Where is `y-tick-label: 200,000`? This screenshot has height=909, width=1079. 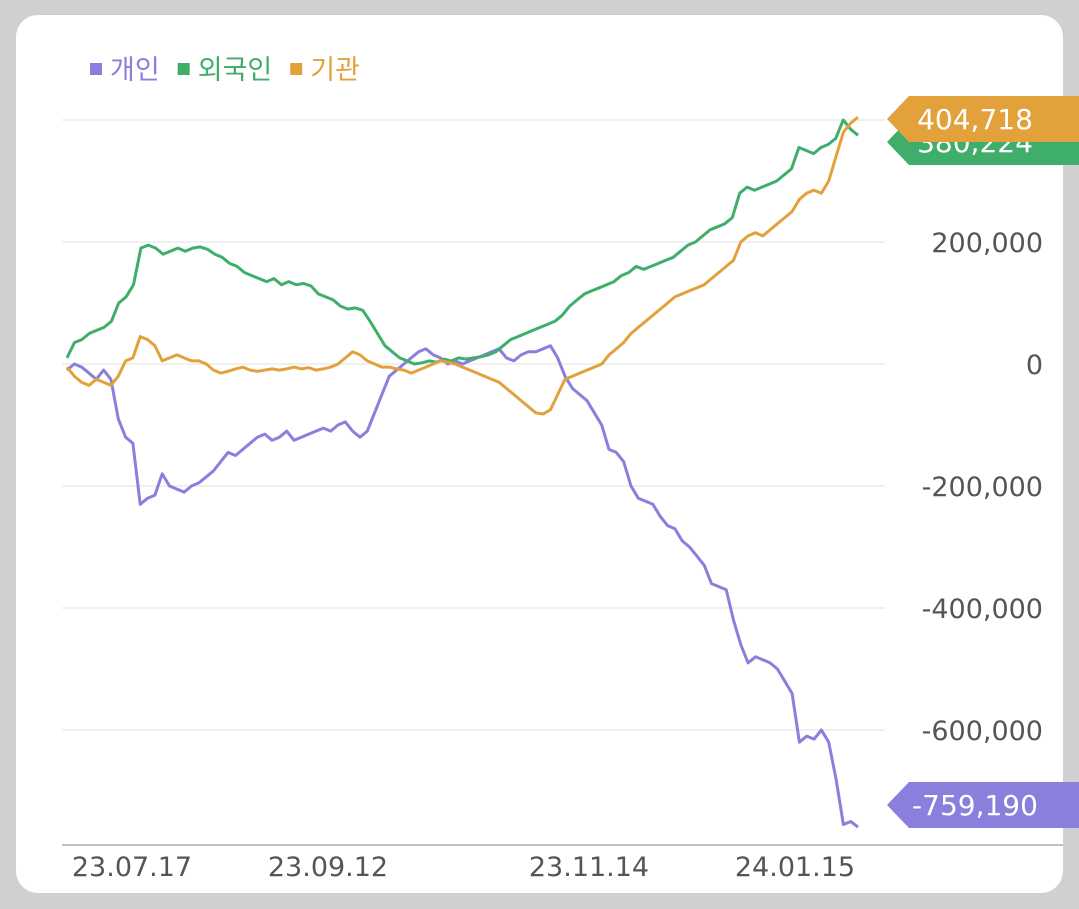
y-tick-label: 200,000 is located at coordinates (987, 243).